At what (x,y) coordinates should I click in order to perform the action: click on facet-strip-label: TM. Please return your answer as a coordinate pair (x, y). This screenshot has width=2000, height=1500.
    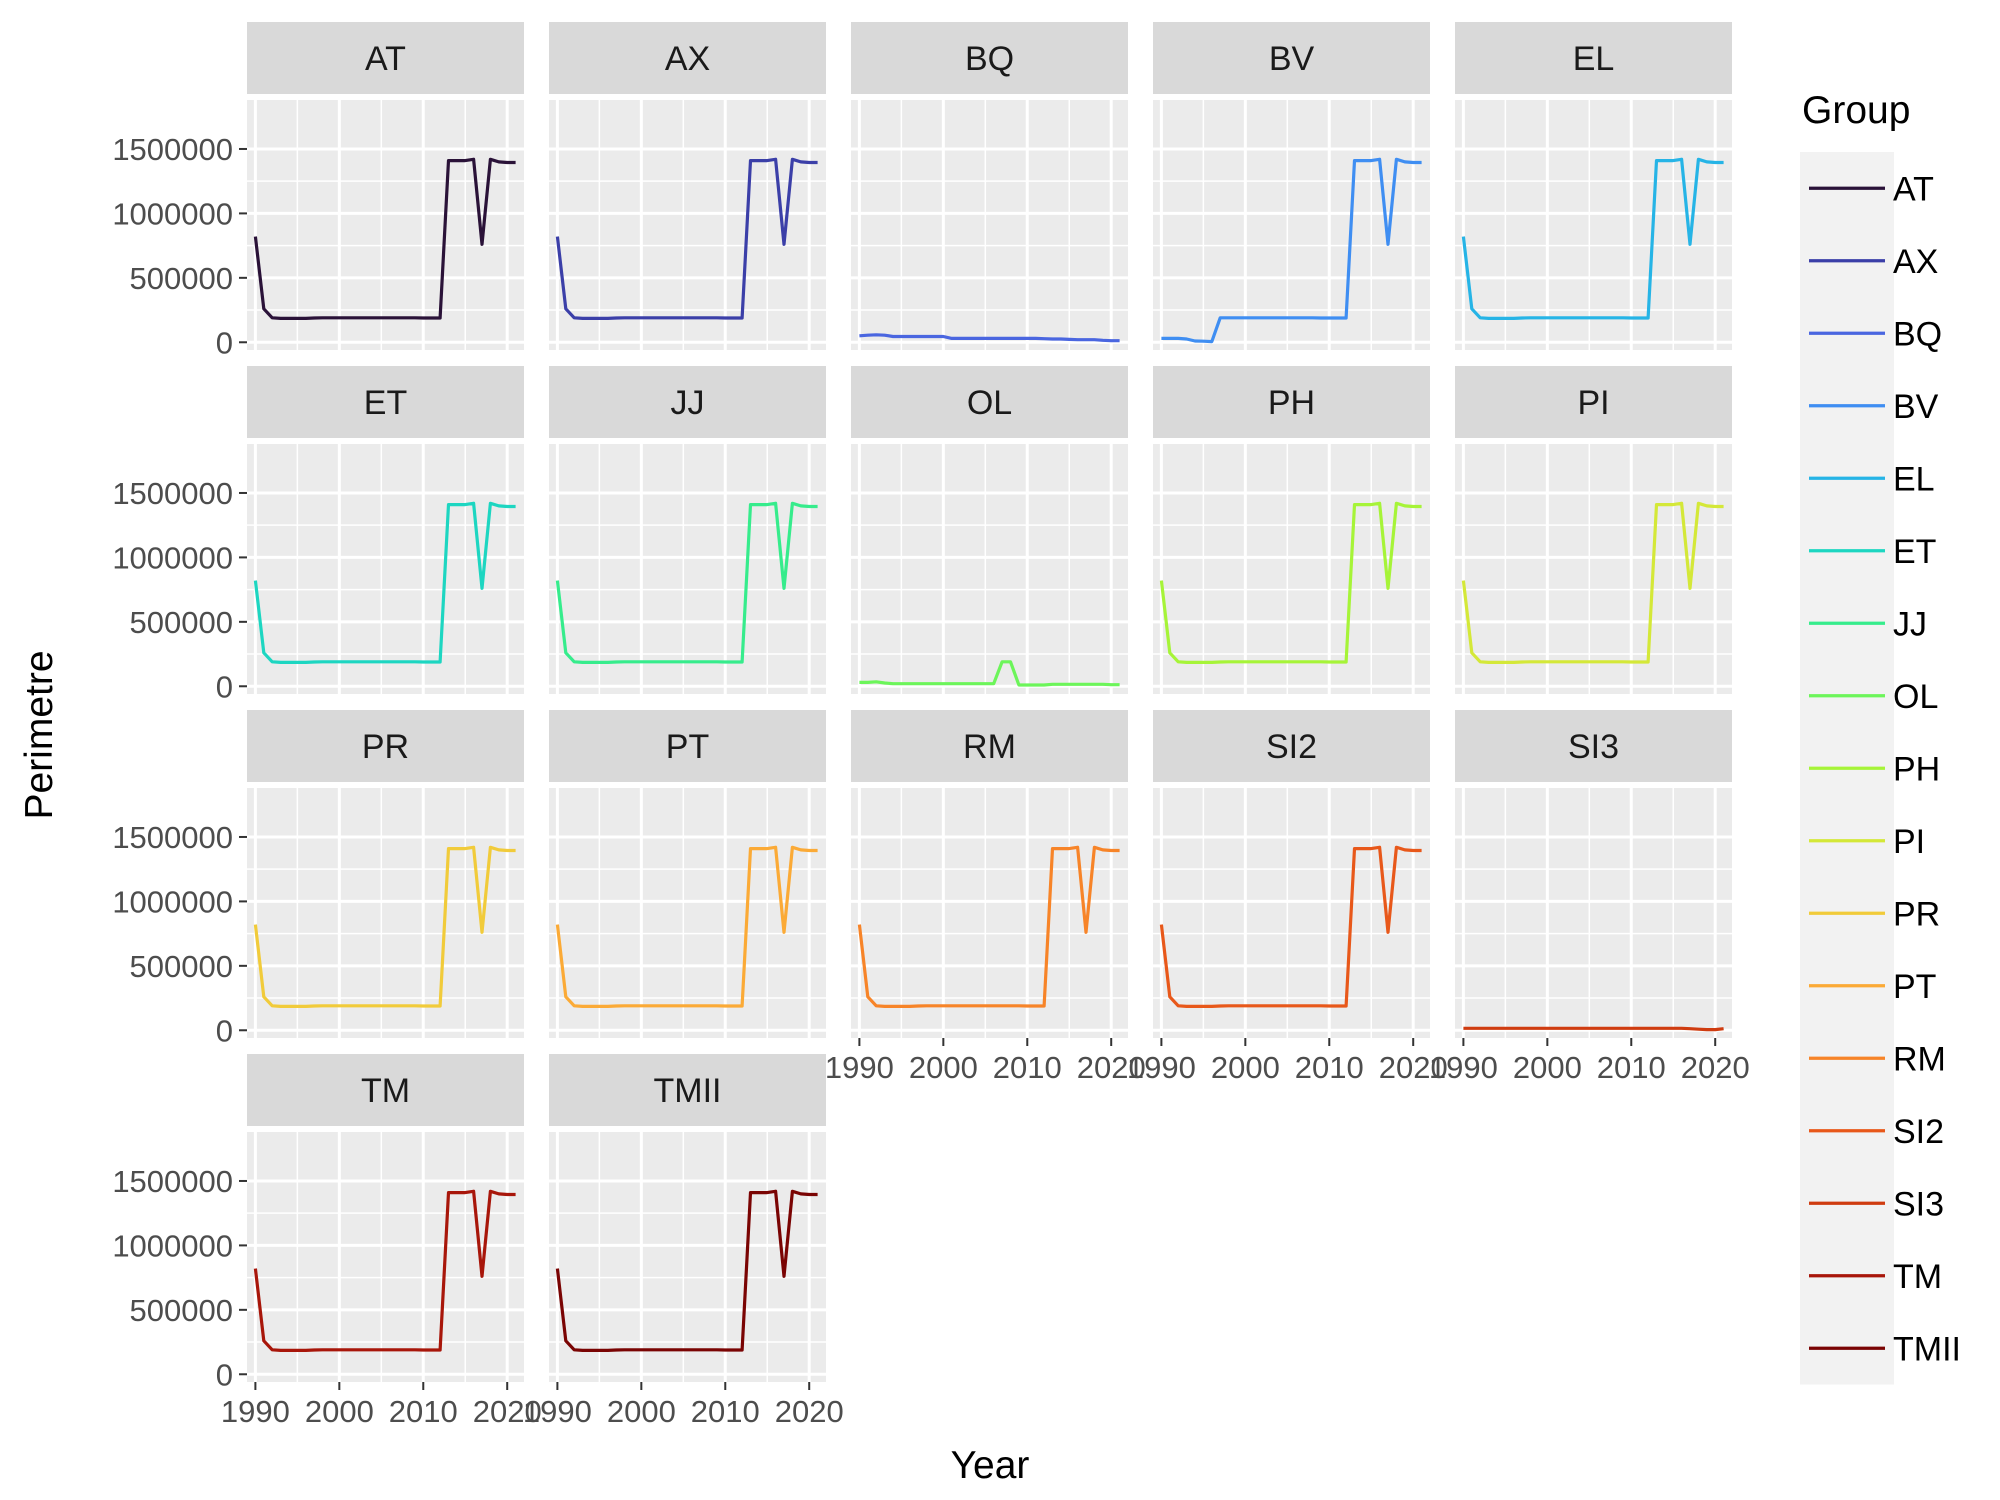
    Looking at the image, I should click on (385, 1091).